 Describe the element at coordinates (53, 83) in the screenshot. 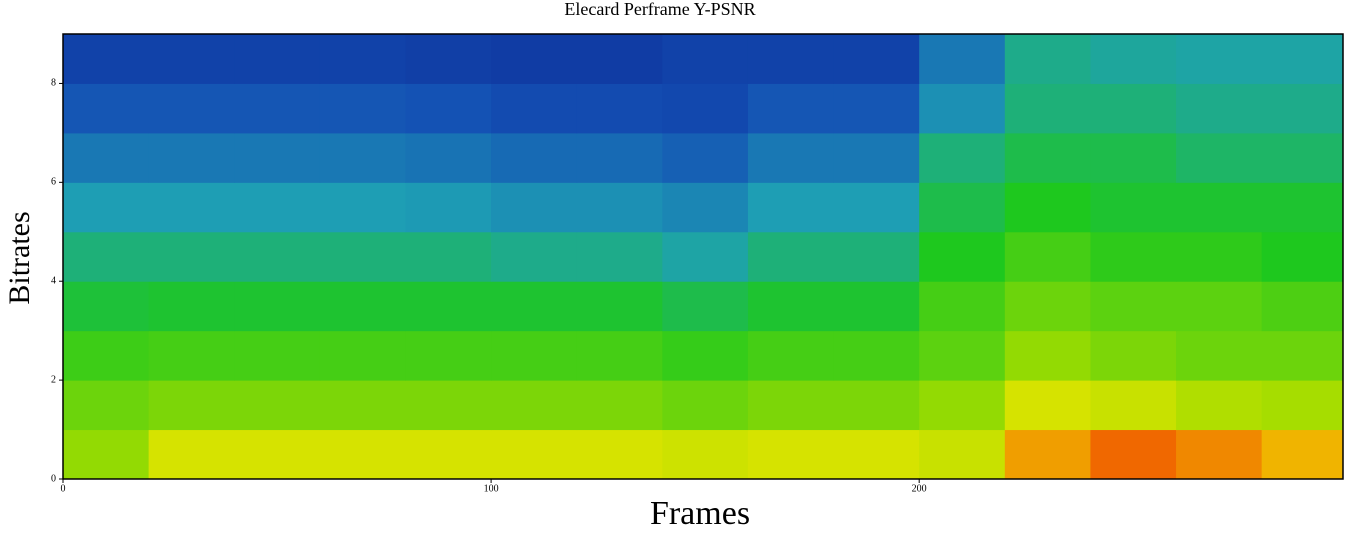

I see `y-tick-label: 8` at that location.